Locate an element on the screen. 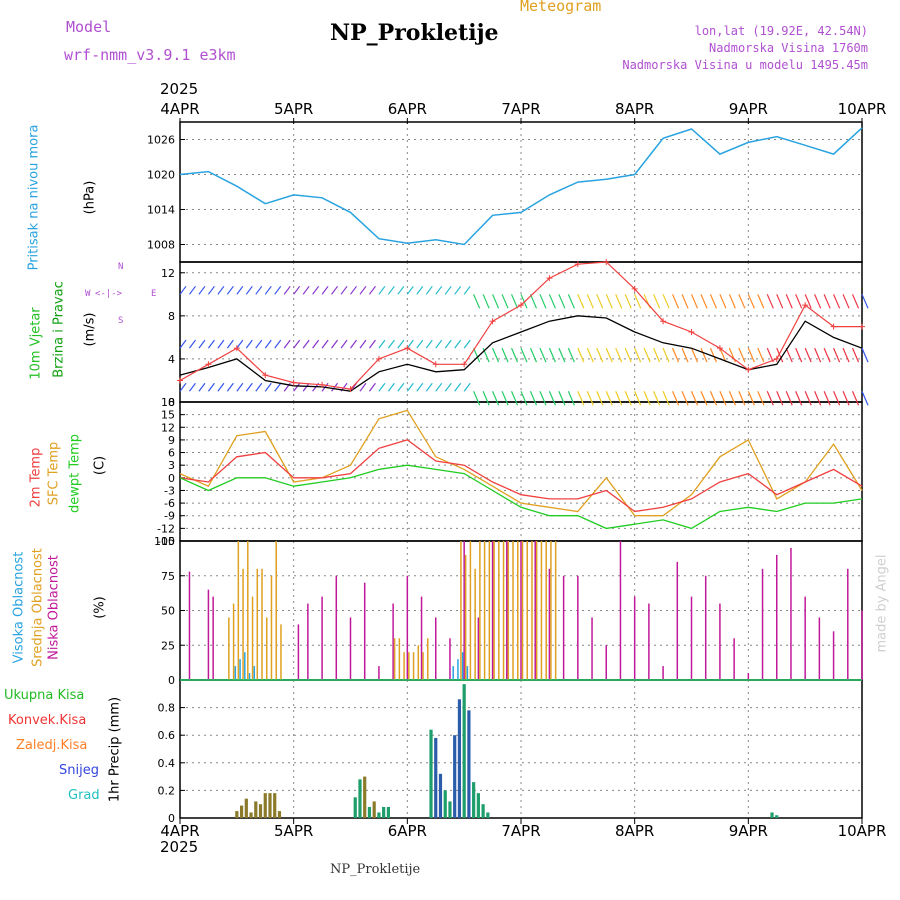 This screenshot has height=900, width=900. precip-conv-label: Konvek.Kisa is located at coordinates (47, 720).